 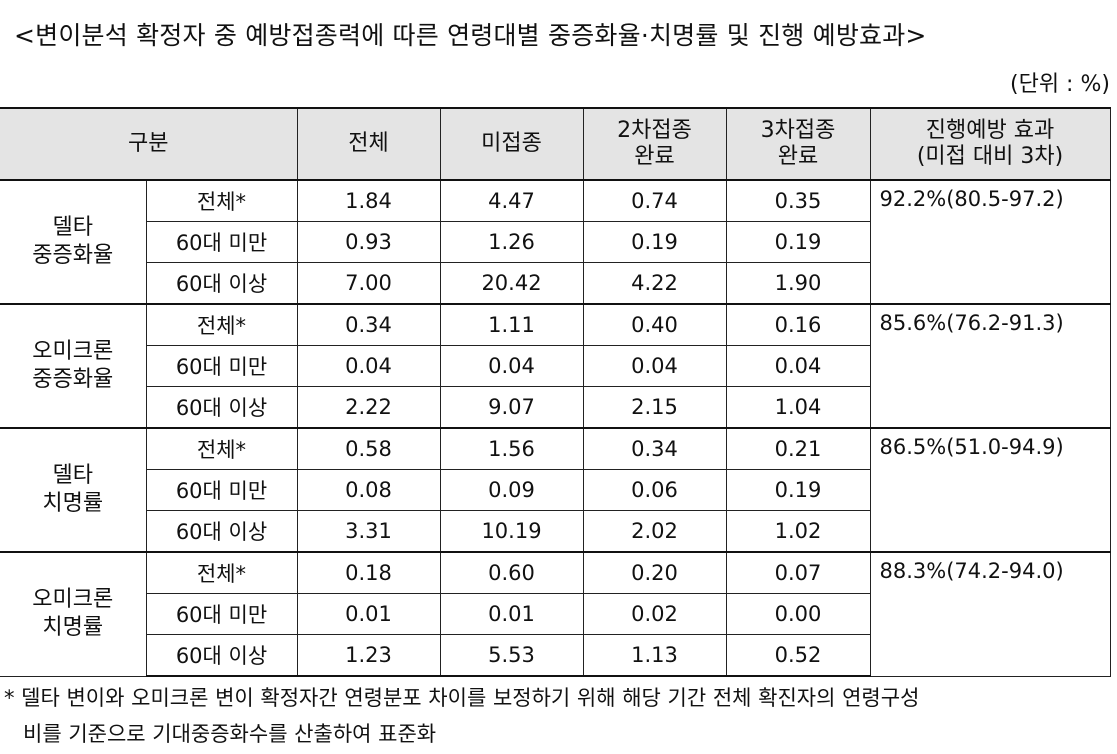 I want to click on group-label: 델타 중증화율, so click(x=73, y=242).